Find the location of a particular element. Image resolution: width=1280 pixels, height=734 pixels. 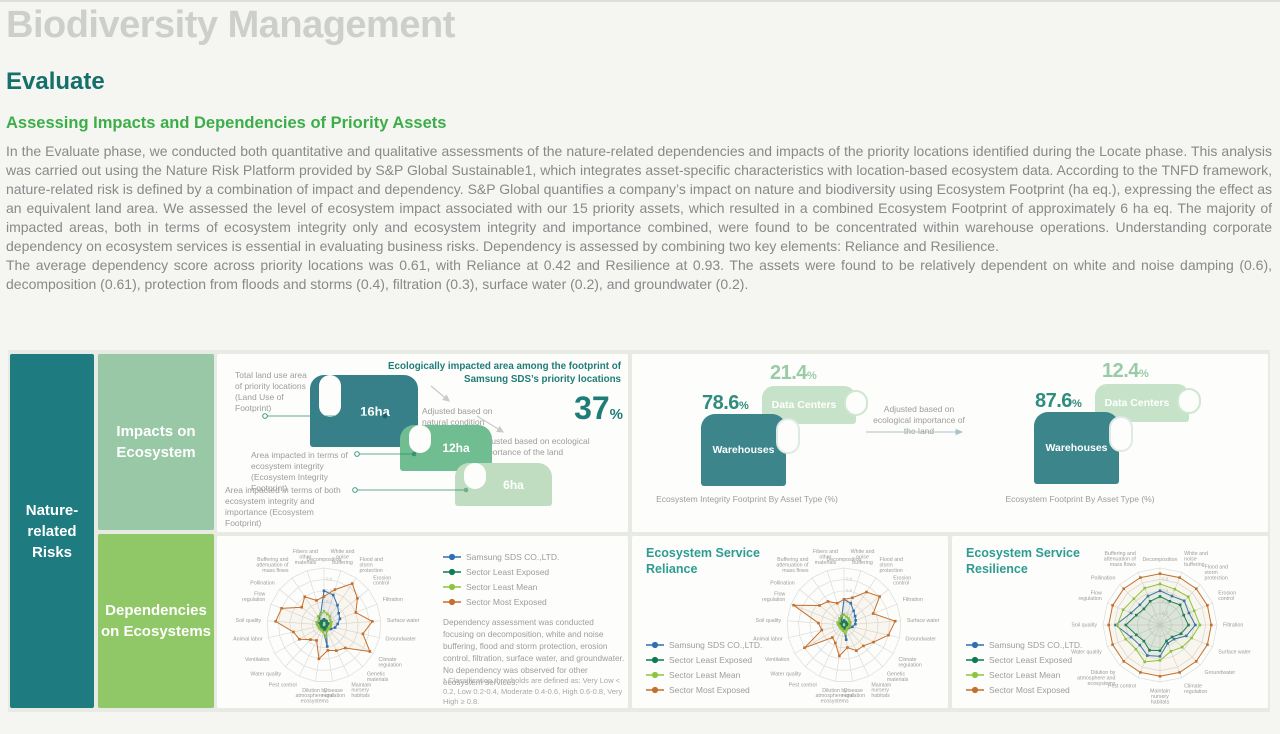

legend-item: Sector Most Exposed is located at coordinates (501, 602).